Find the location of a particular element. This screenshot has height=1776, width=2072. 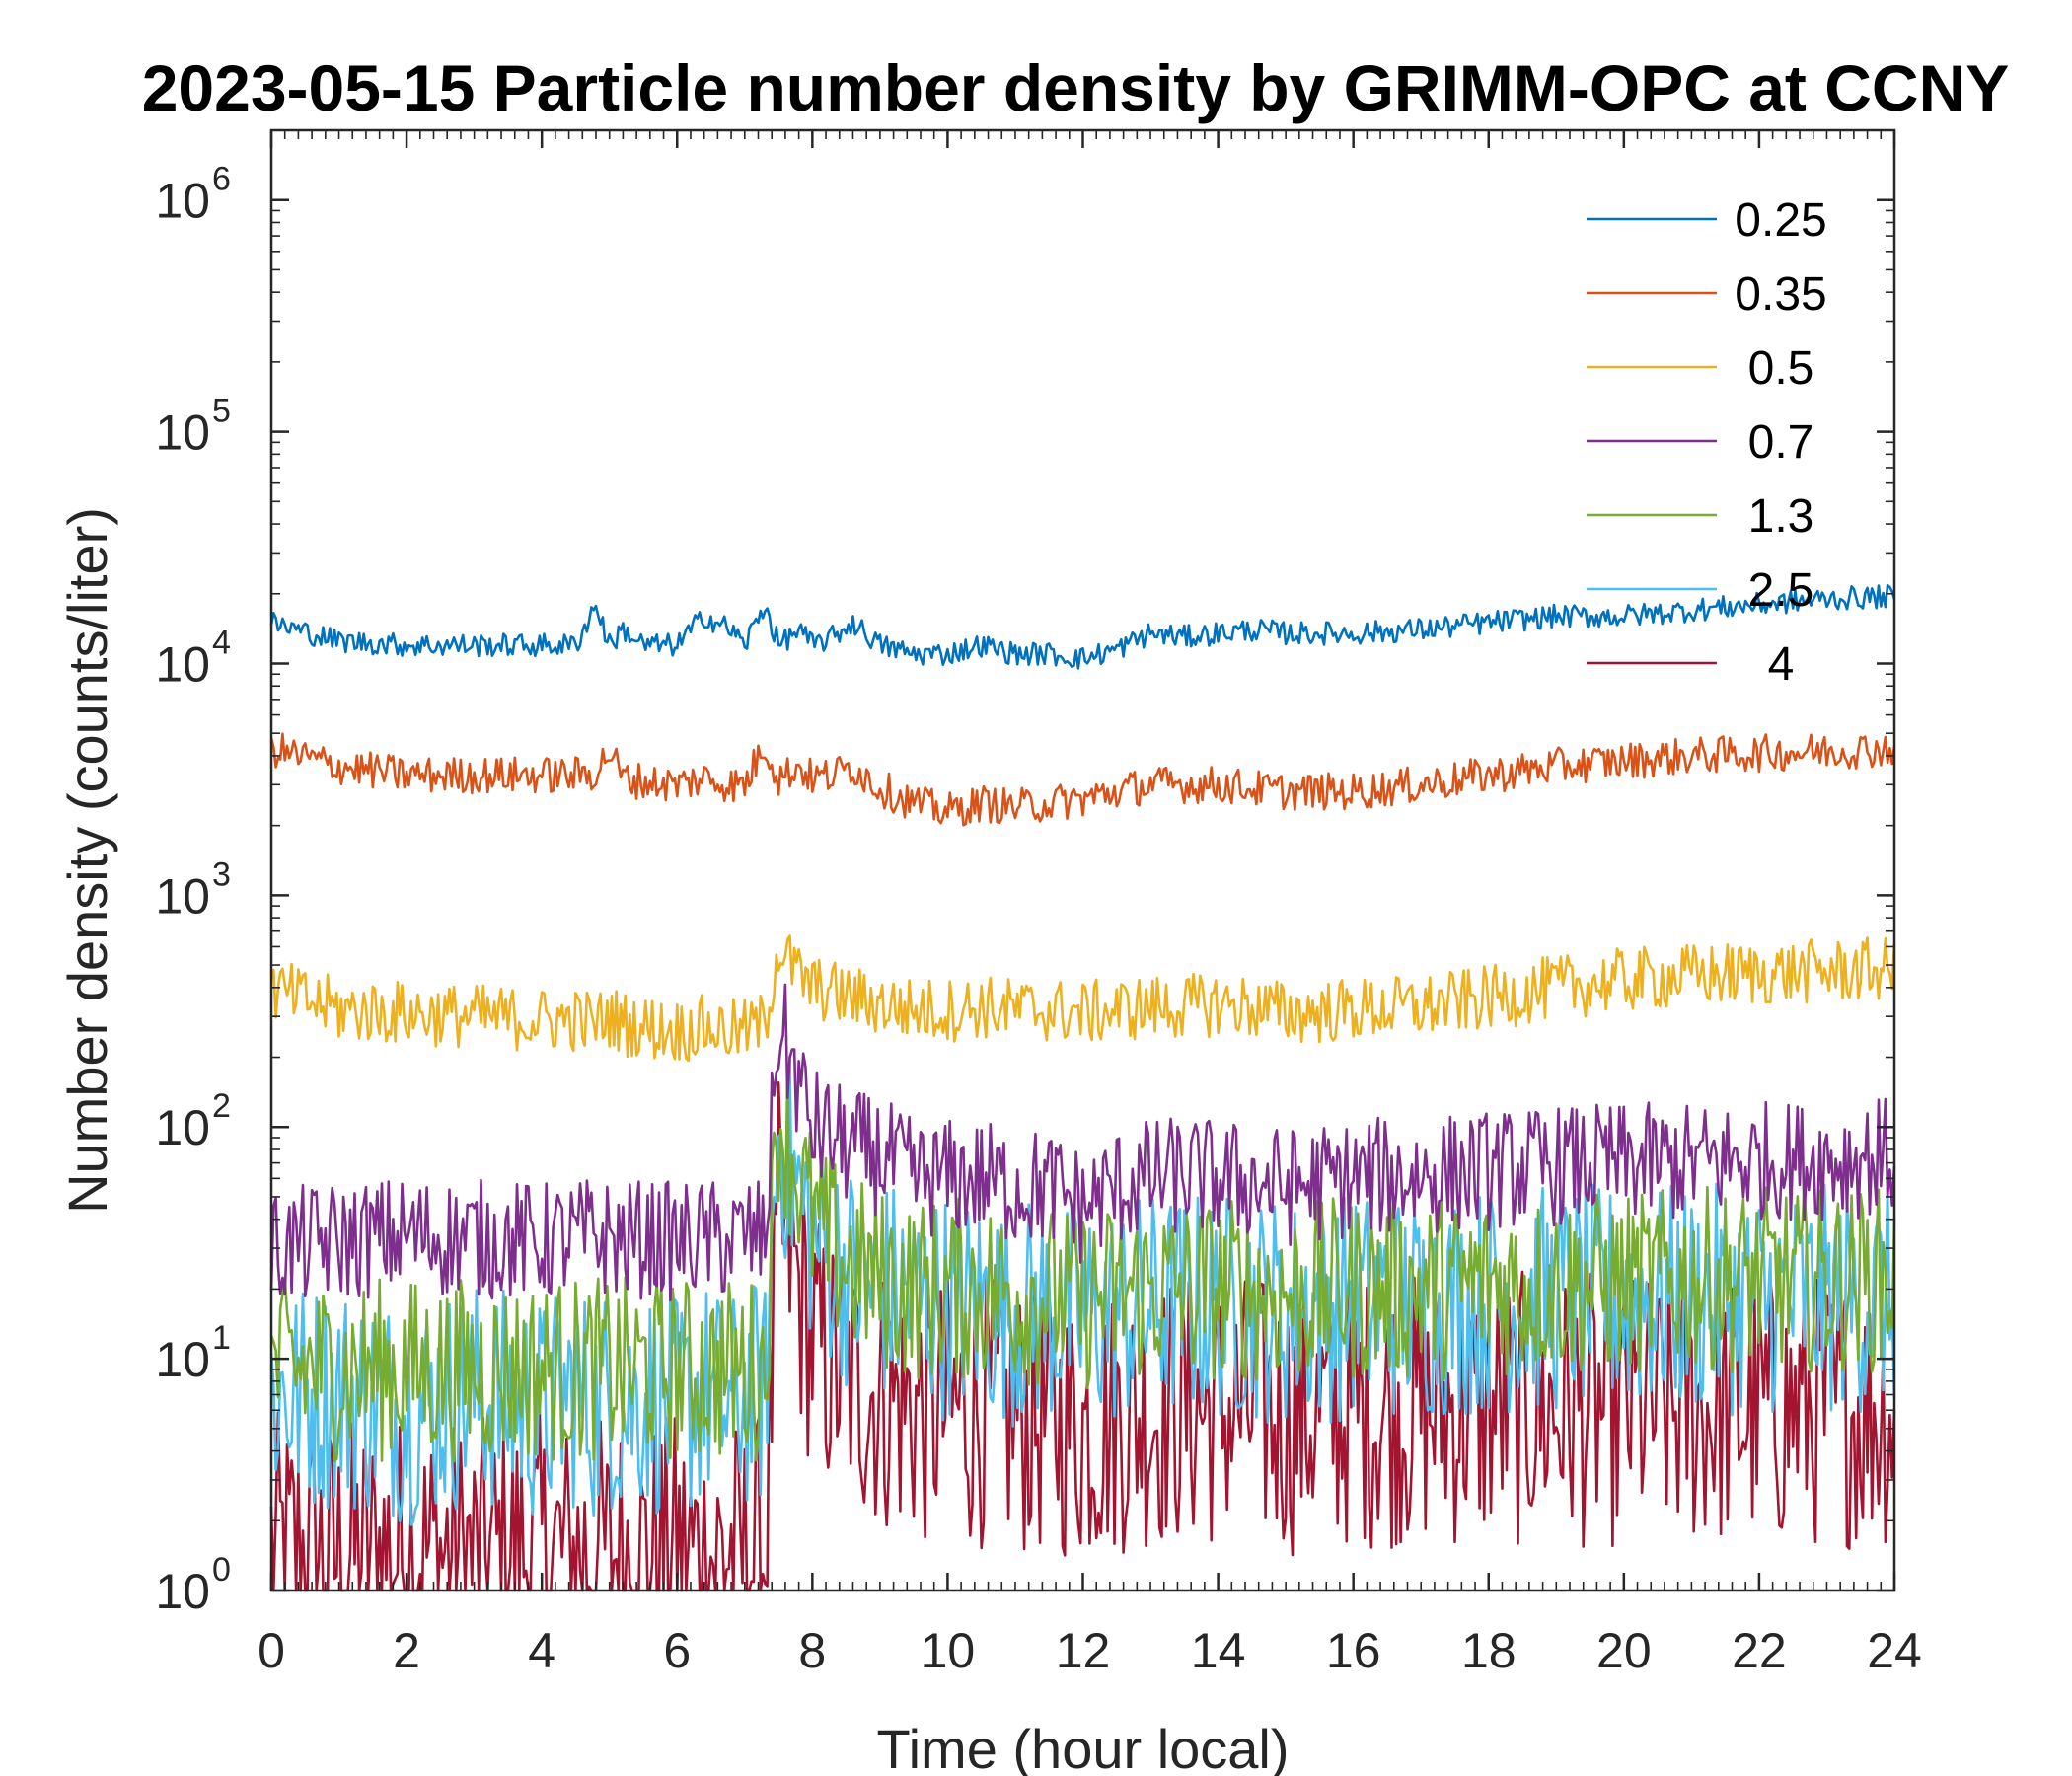

x-tick-label: 10 is located at coordinates (949, 1651).